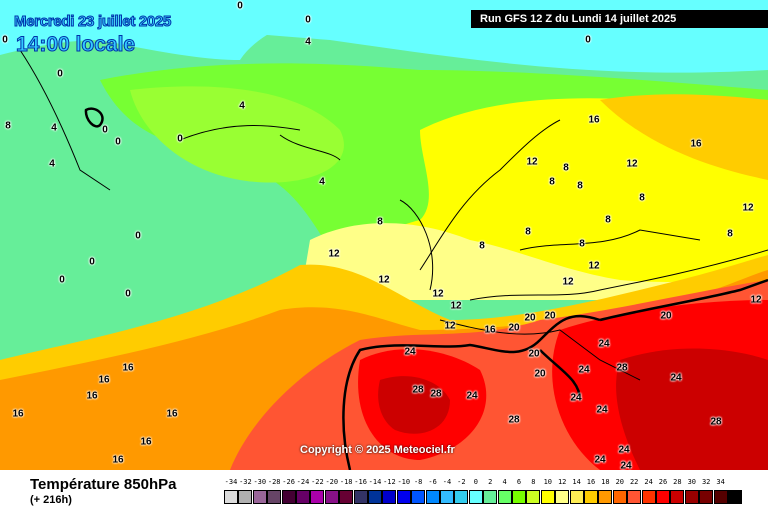 This screenshot has width=768, height=512. I want to click on legend-label: 26, so click(663, 482).